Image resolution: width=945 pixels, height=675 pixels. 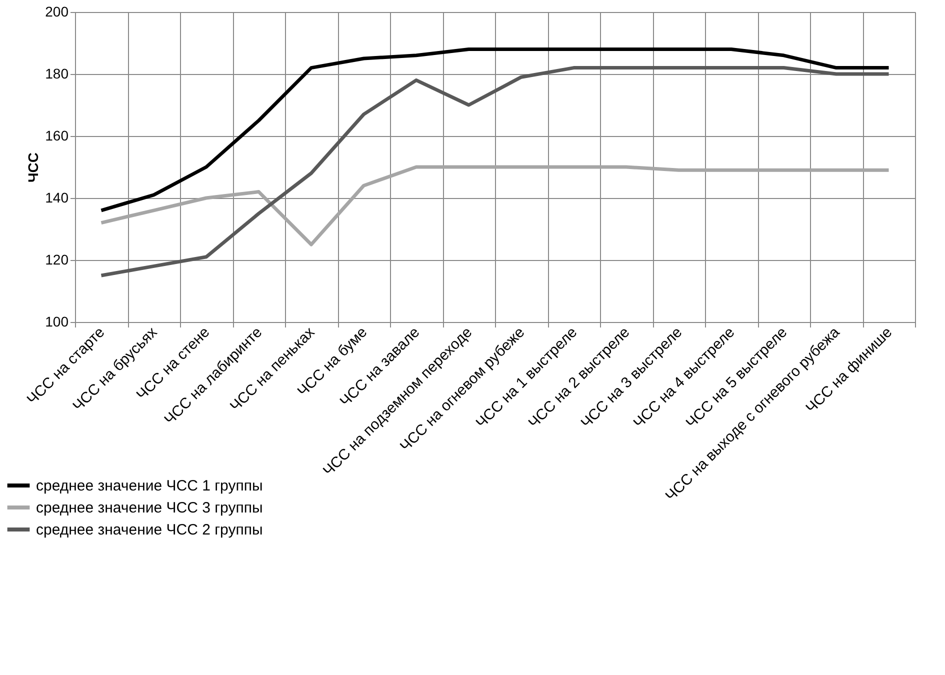 I want to click on y-tick-label: 140, so click(x=57, y=198).